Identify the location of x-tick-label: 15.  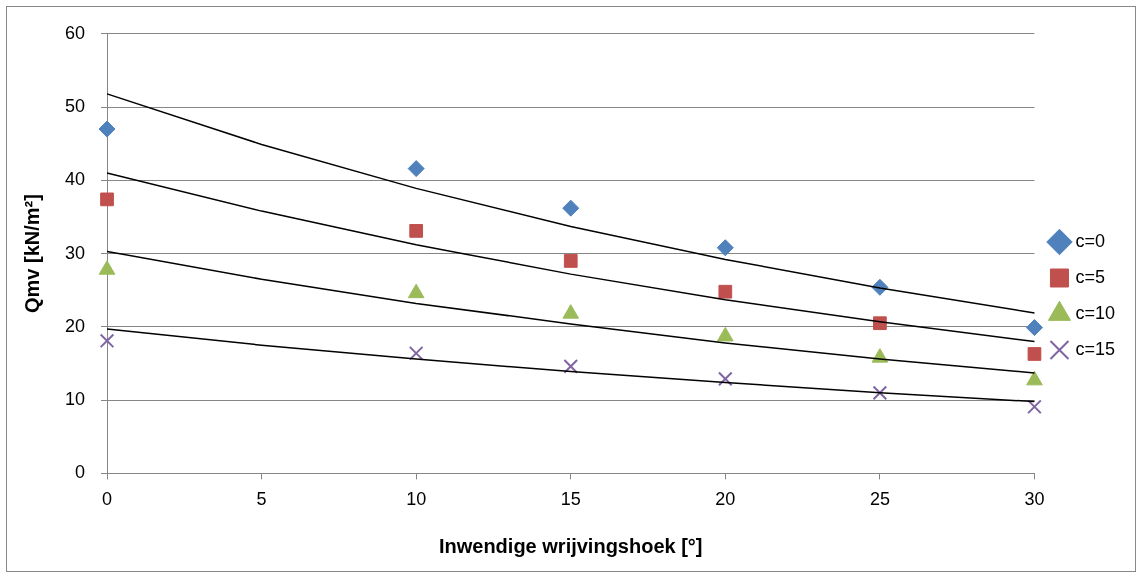
(570, 499).